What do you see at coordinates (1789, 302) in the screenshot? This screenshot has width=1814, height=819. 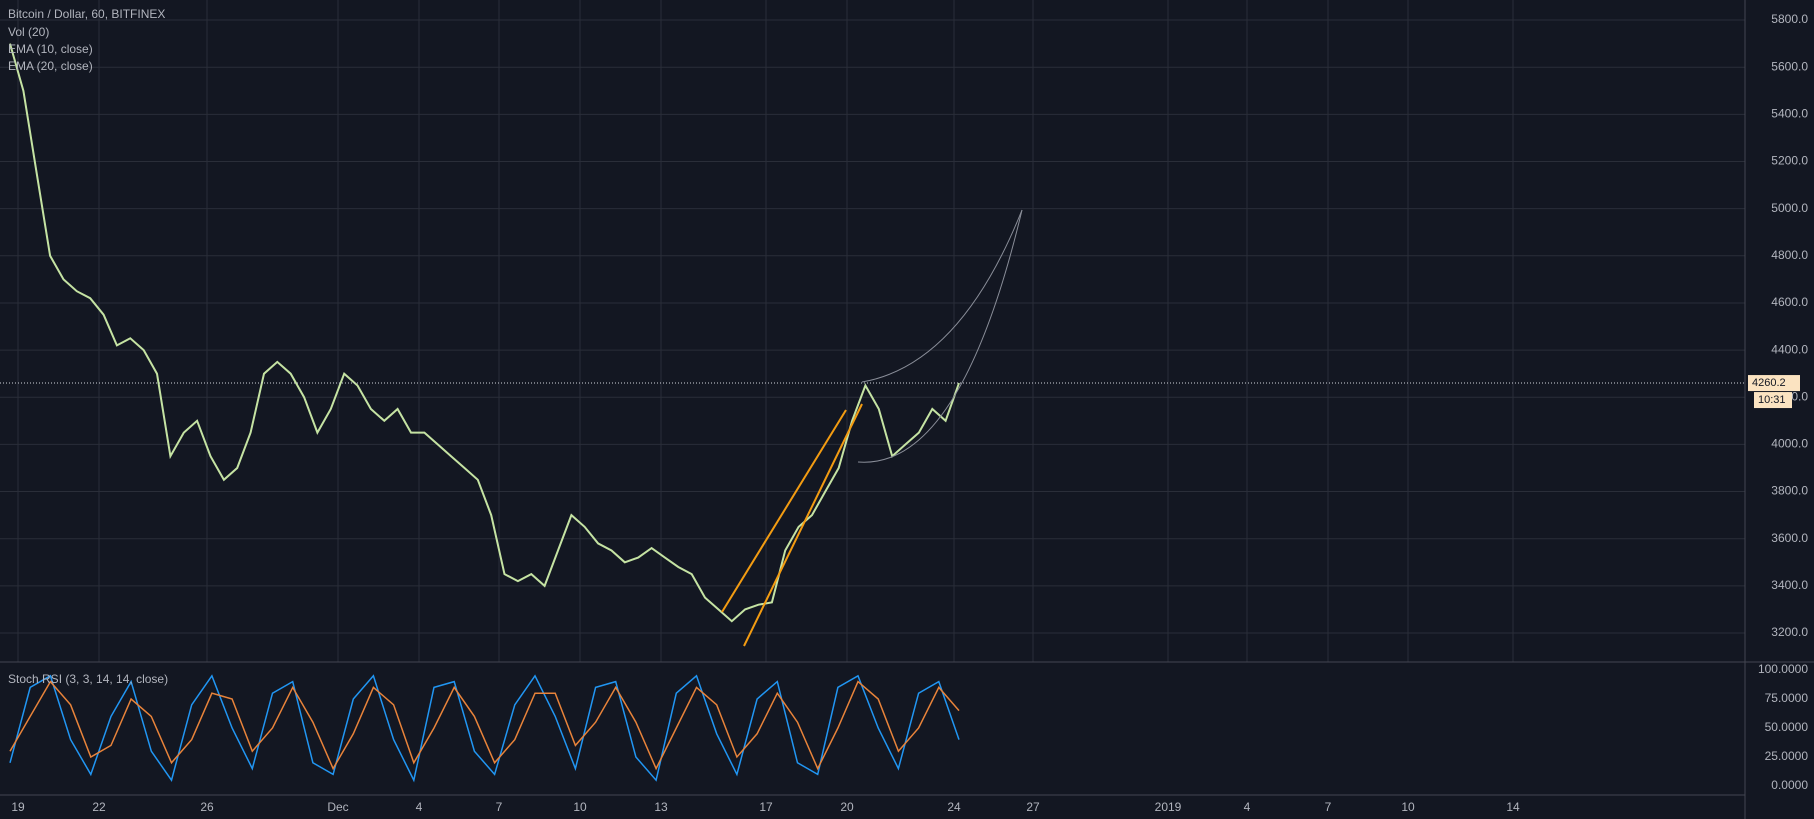 I see `y-tick-label: 4600.0` at bounding box center [1789, 302].